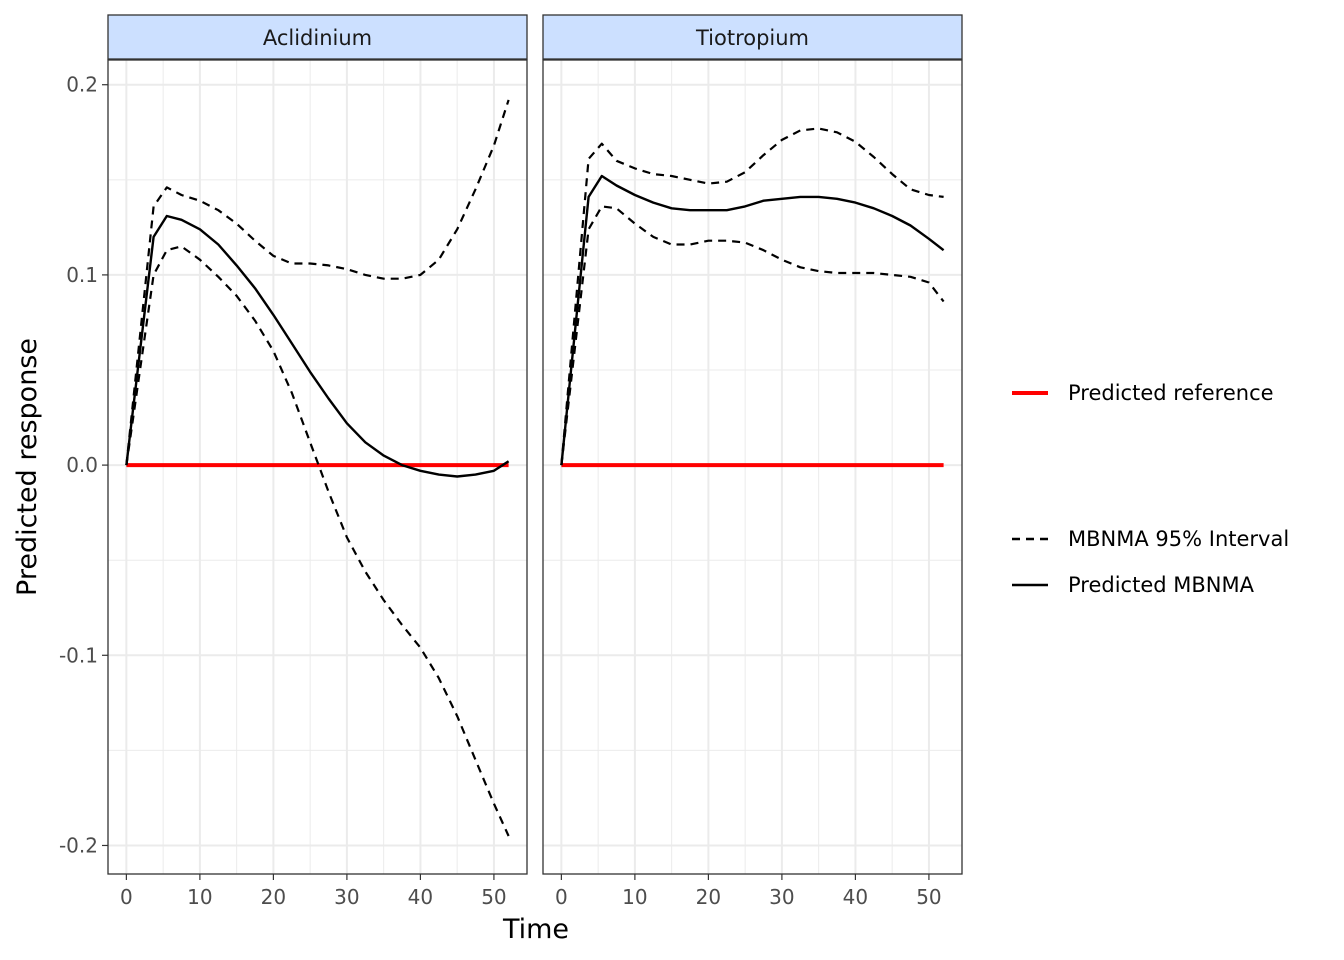  What do you see at coordinates (1178, 539) in the screenshot?
I see `legend-label-interval: MBNMA 95% Interval` at bounding box center [1178, 539].